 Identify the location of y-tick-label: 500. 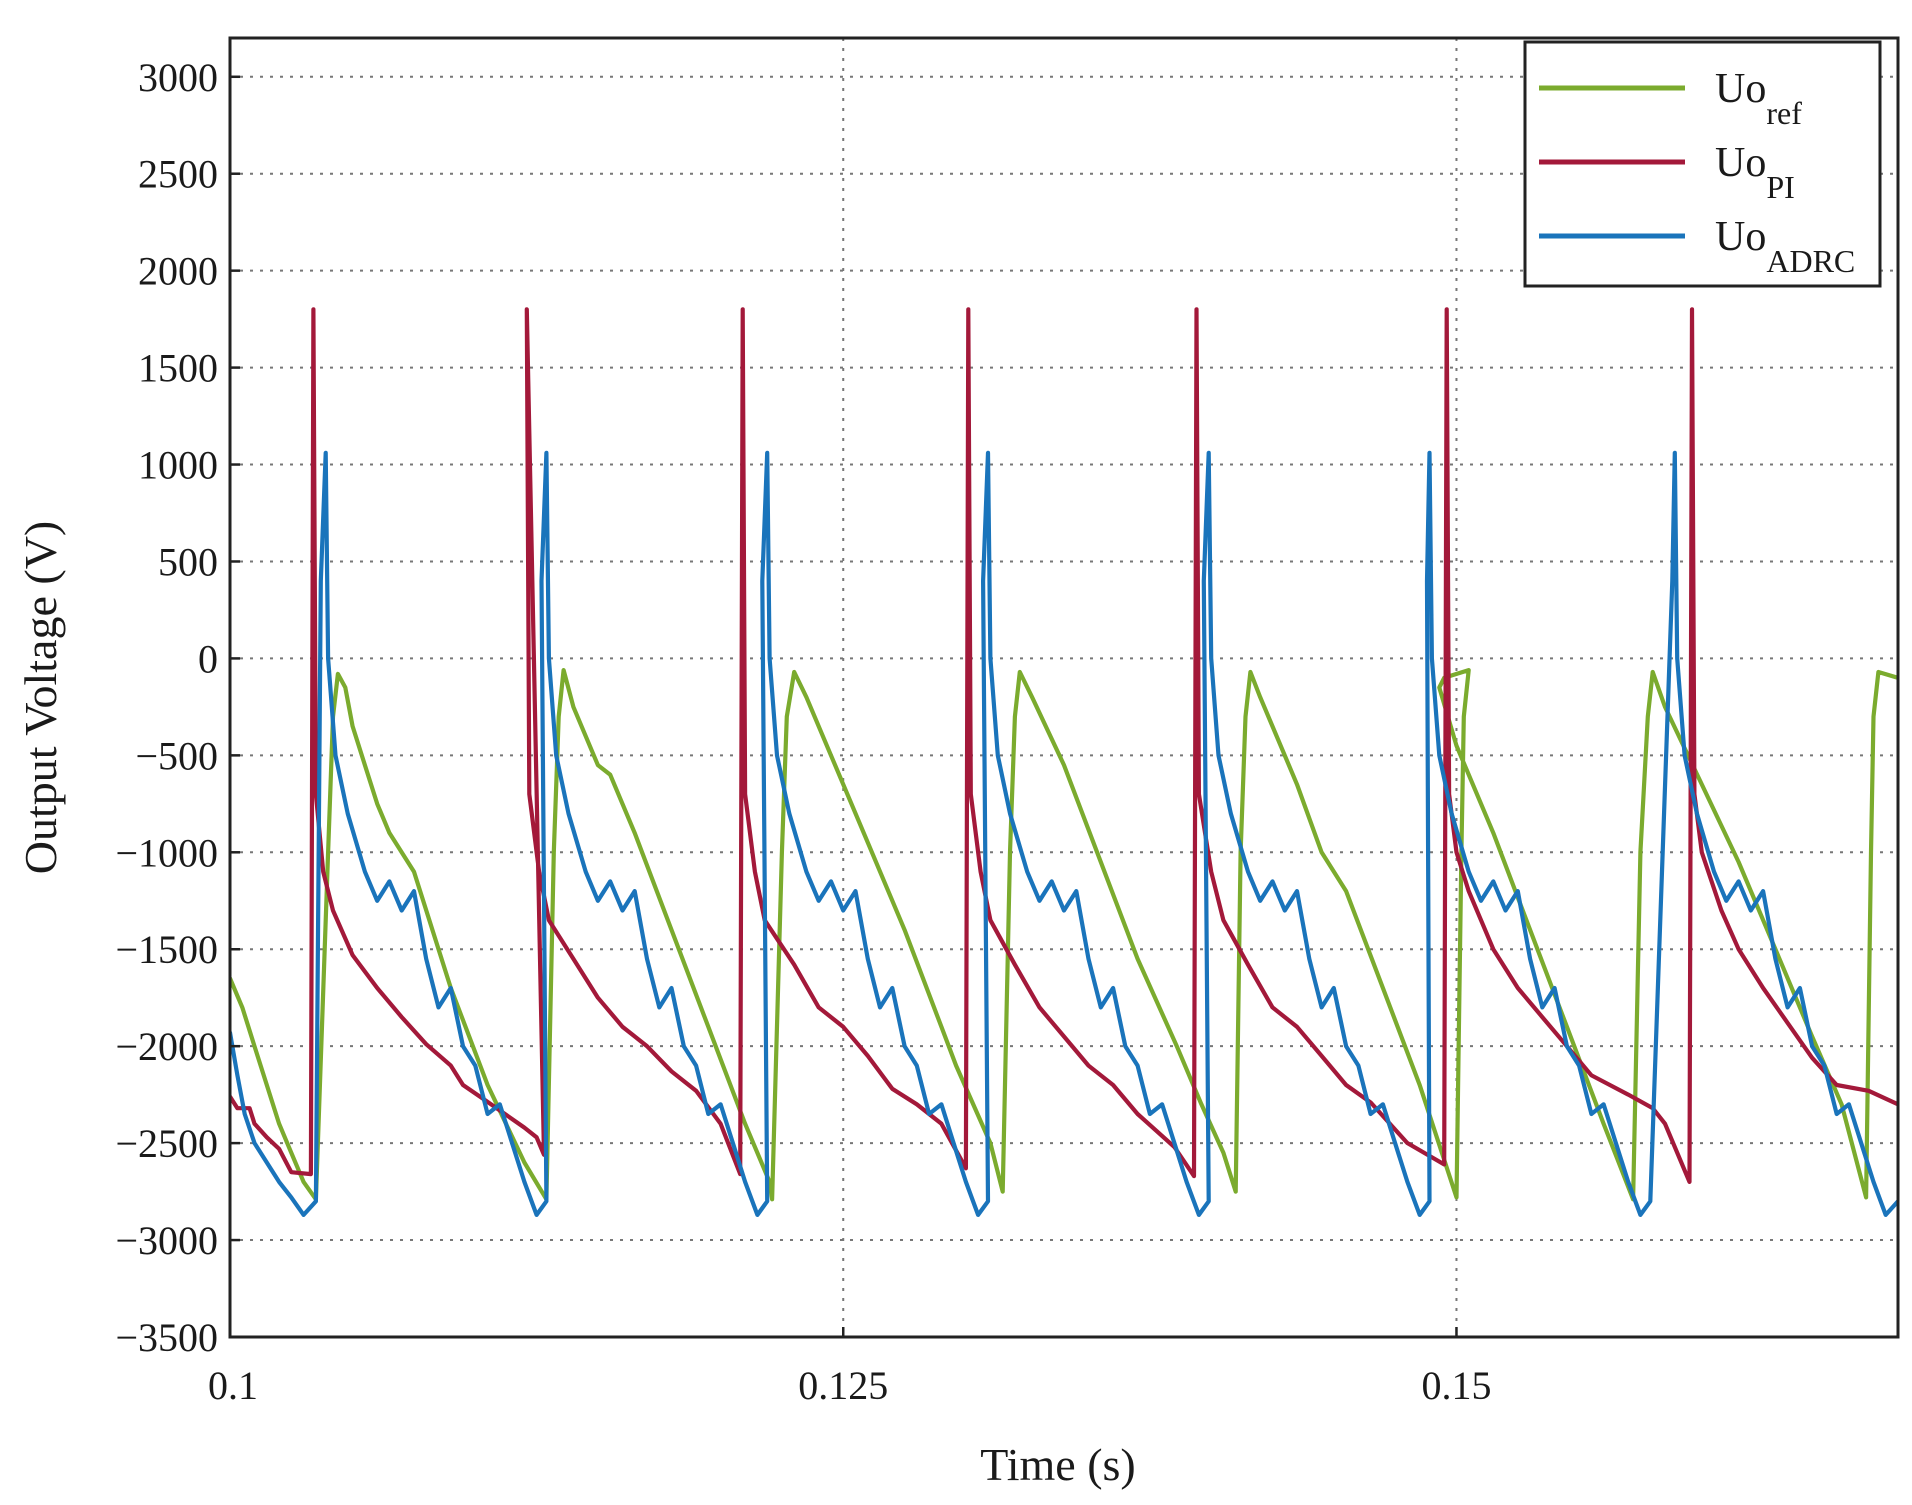
(188, 561).